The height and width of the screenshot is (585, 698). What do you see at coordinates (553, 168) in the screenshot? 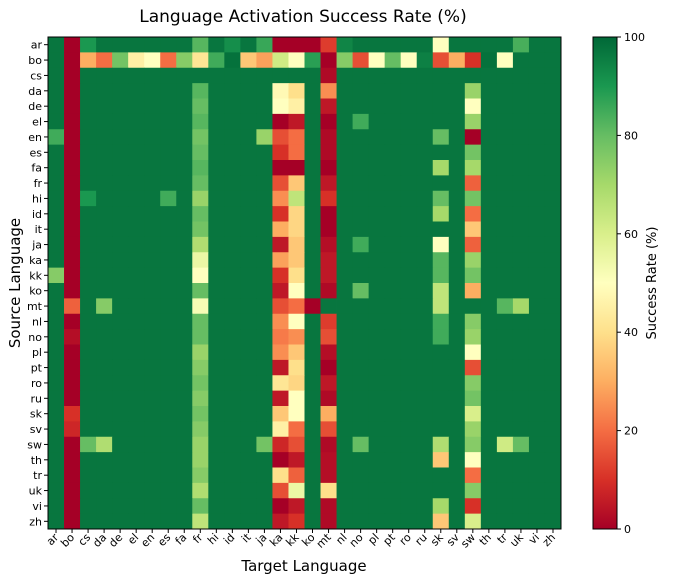
I see `heatmap-cell-fa-zh` at bounding box center [553, 168].